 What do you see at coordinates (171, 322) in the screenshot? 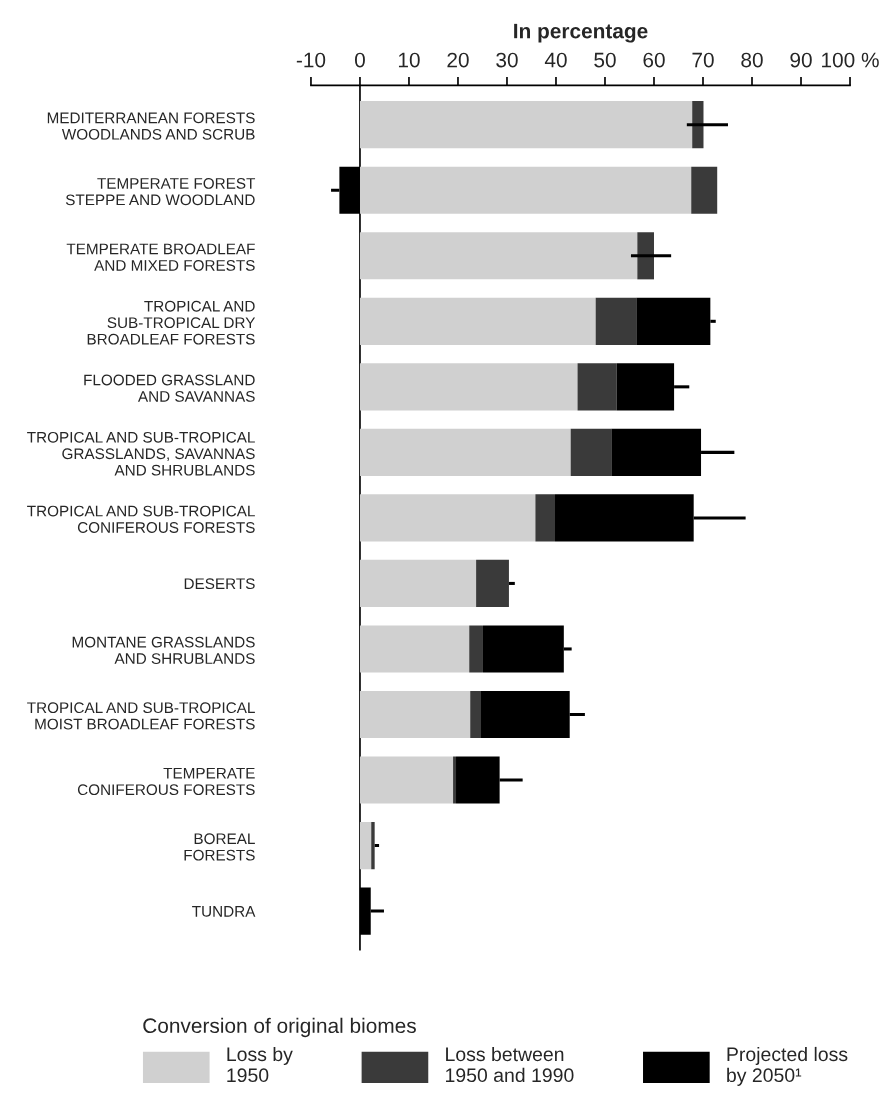
I see `y-tick-label: TROPICAL AND SUB-TROPICAL DRY BROADLEAF FORESTS` at bounding box center [171, 322].